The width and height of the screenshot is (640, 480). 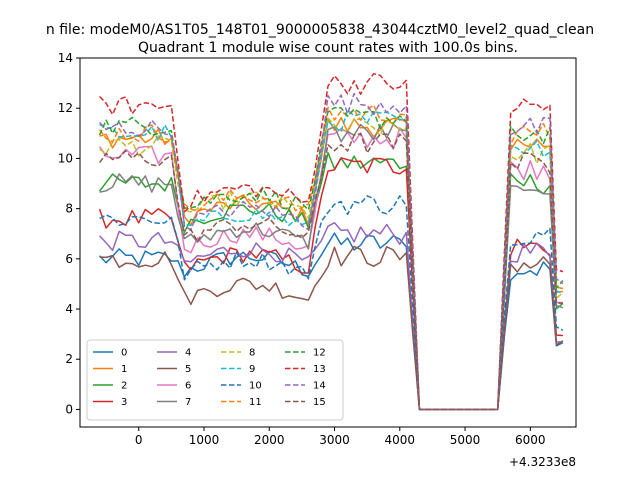 I want to click on legend-label: 0, so click(x=124, y=353).